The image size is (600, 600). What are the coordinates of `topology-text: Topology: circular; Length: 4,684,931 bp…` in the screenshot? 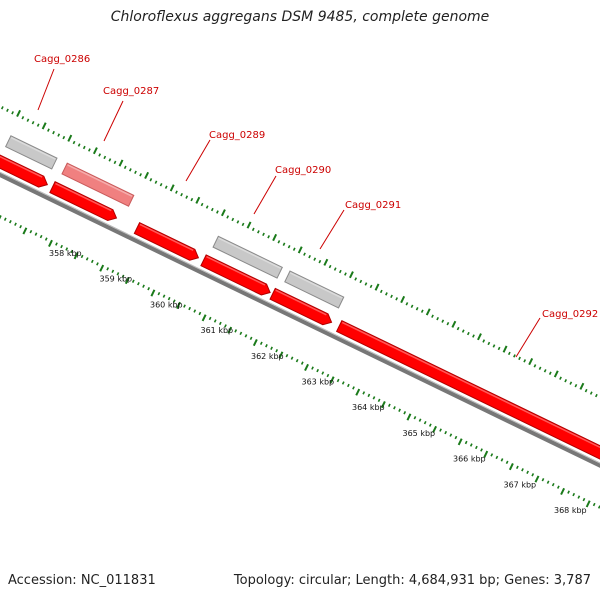 It's located at (412, 580).